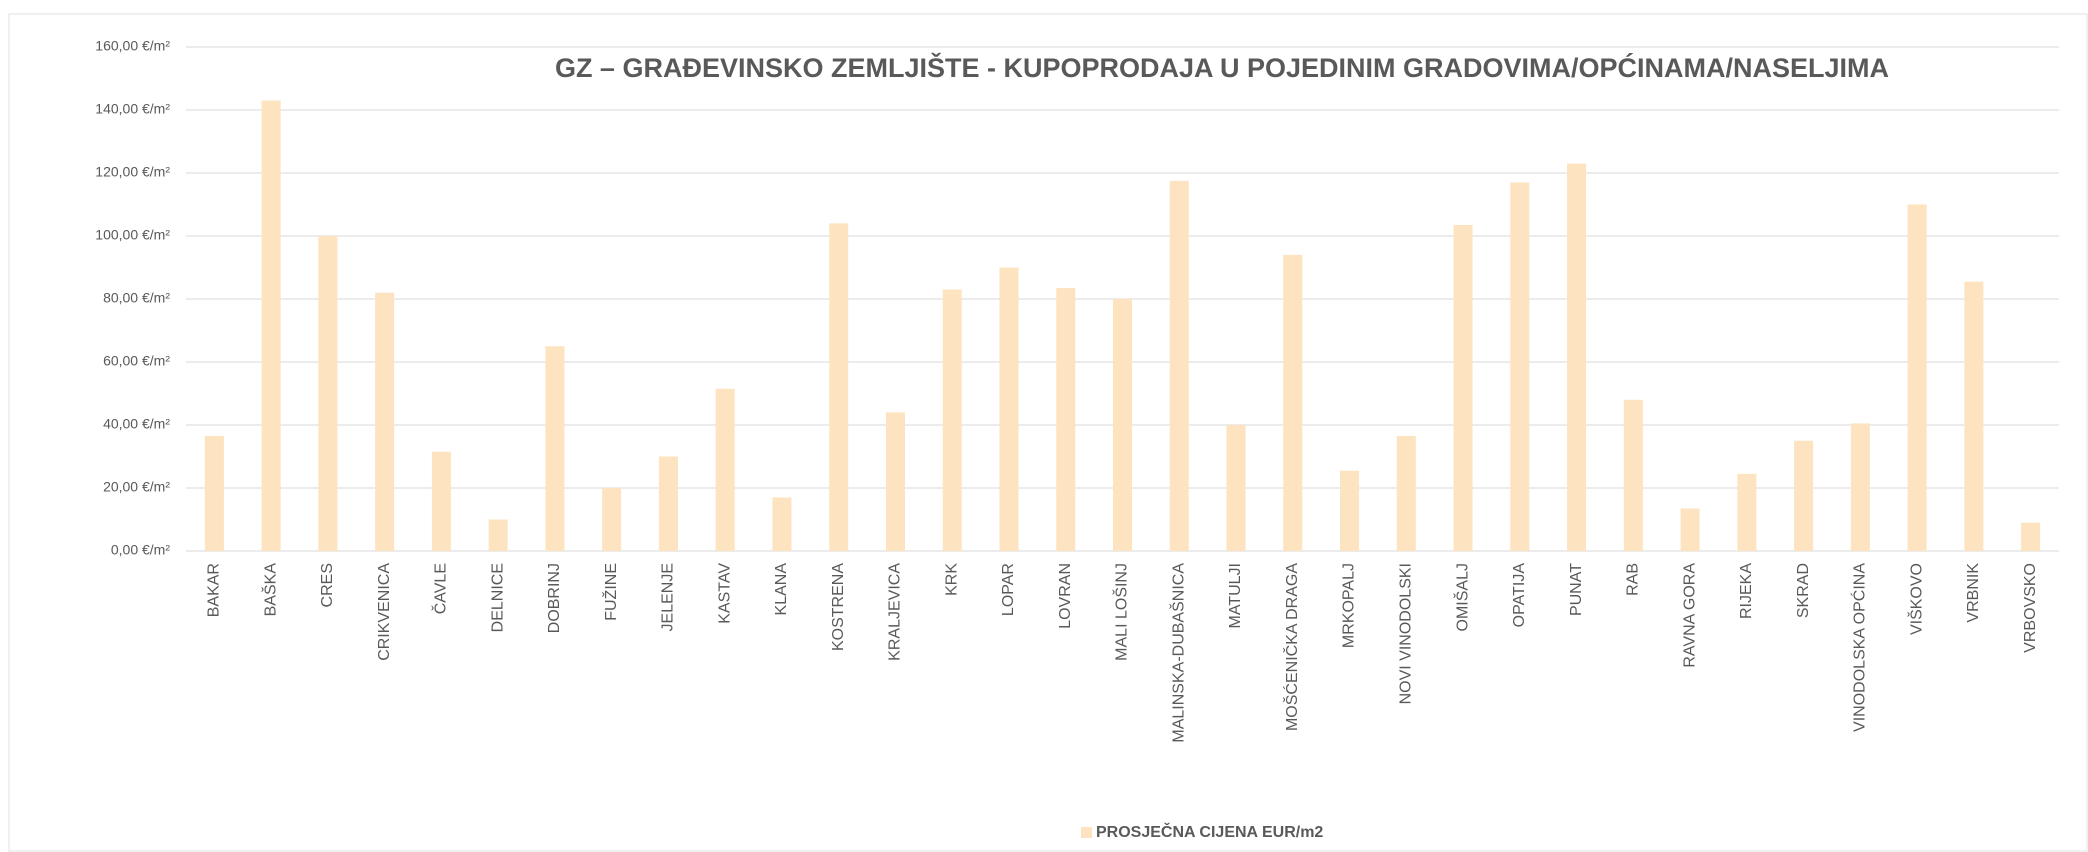 The image size is (2088, 852). Describe the element at coordinates (132, 46) in the screenshot. I see `y-tick-label: 160,00 €/m²` at that location.